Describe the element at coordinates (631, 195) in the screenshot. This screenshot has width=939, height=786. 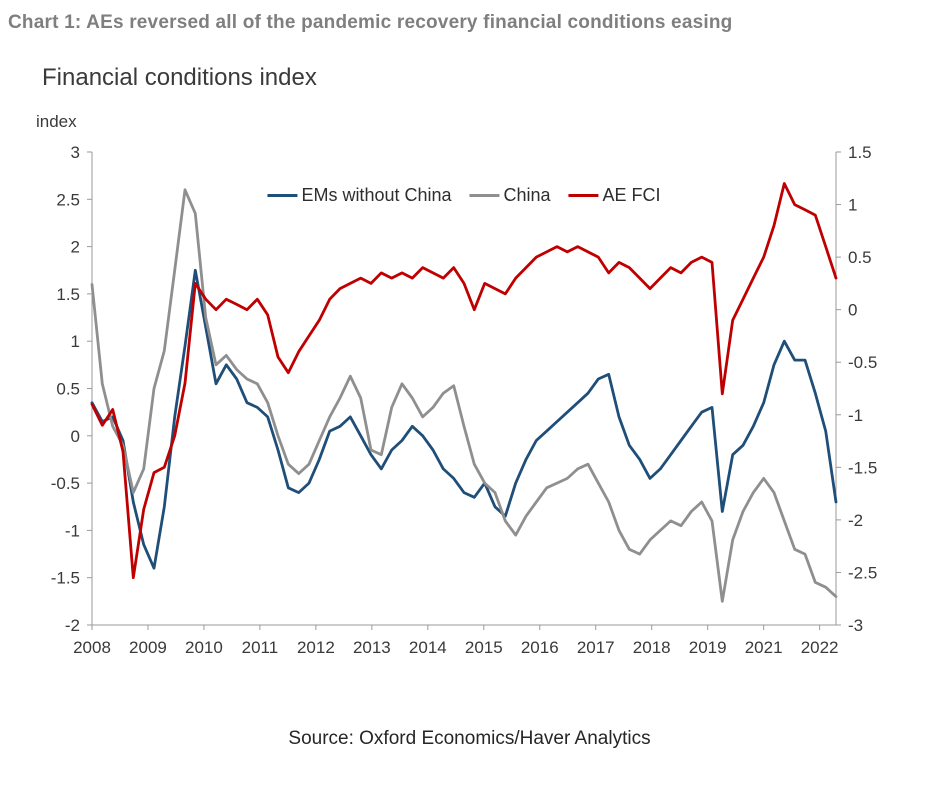
I see `legend-label: AE FCI` at that location.